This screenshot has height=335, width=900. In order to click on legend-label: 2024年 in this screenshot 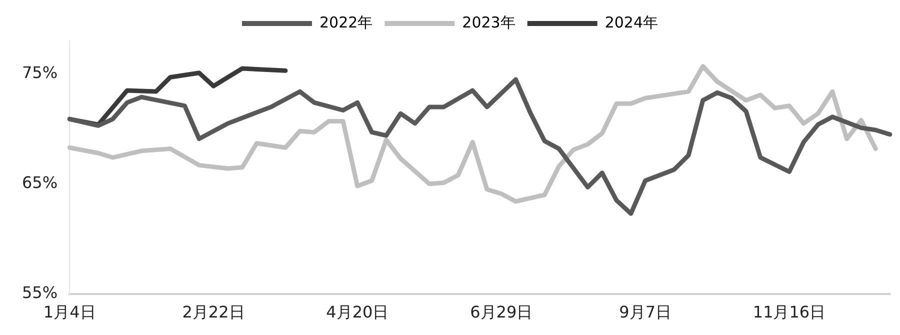, I will do `click(631, 22)`.